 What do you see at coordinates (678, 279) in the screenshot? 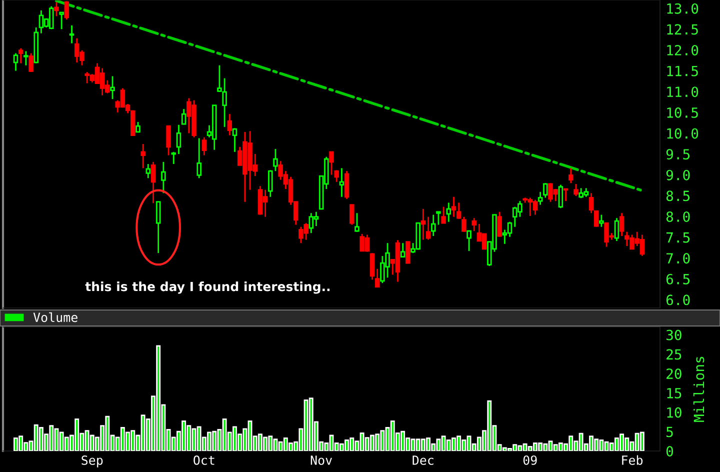
I see `y-tick-label: 6.5` at bounding box center [678, 279].